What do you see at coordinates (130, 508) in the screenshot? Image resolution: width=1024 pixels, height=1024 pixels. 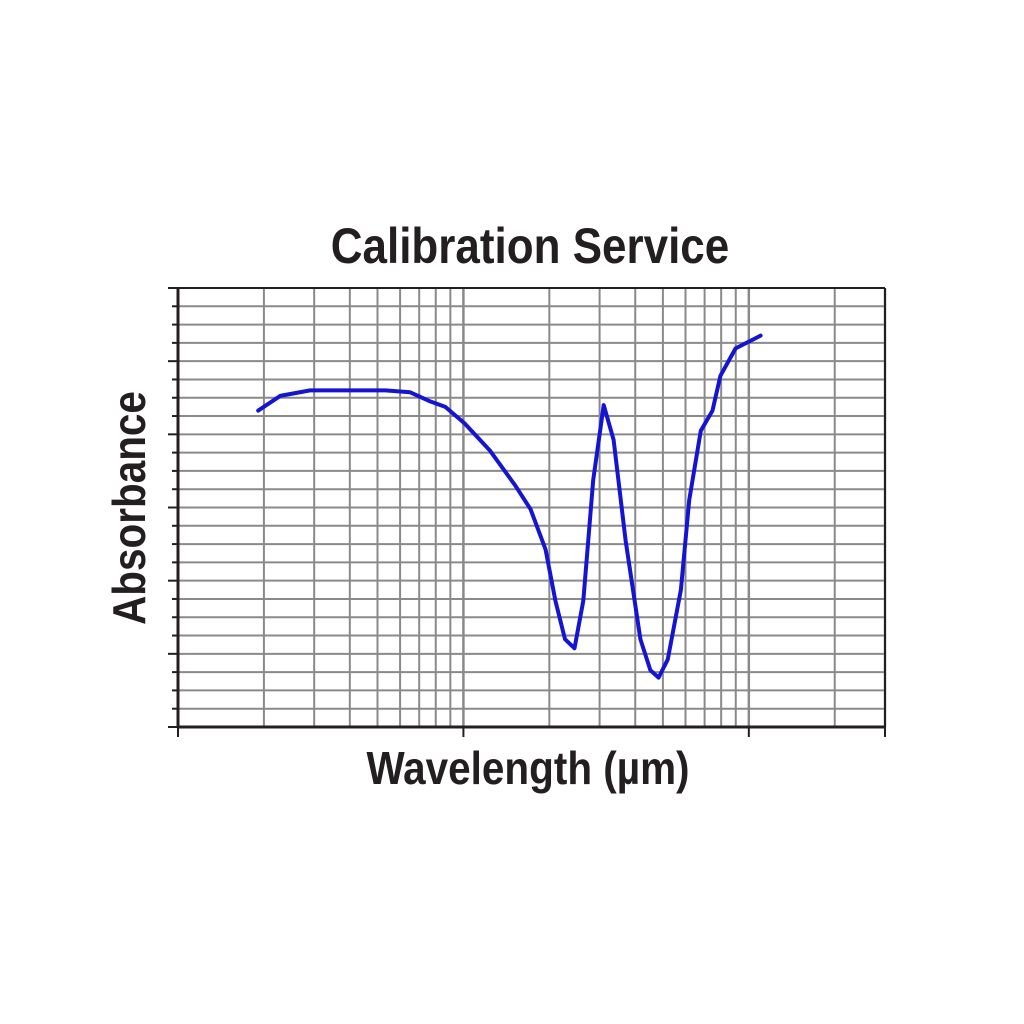 I see `y-axis-label: Absorbance` at bounding box center [130, 508].